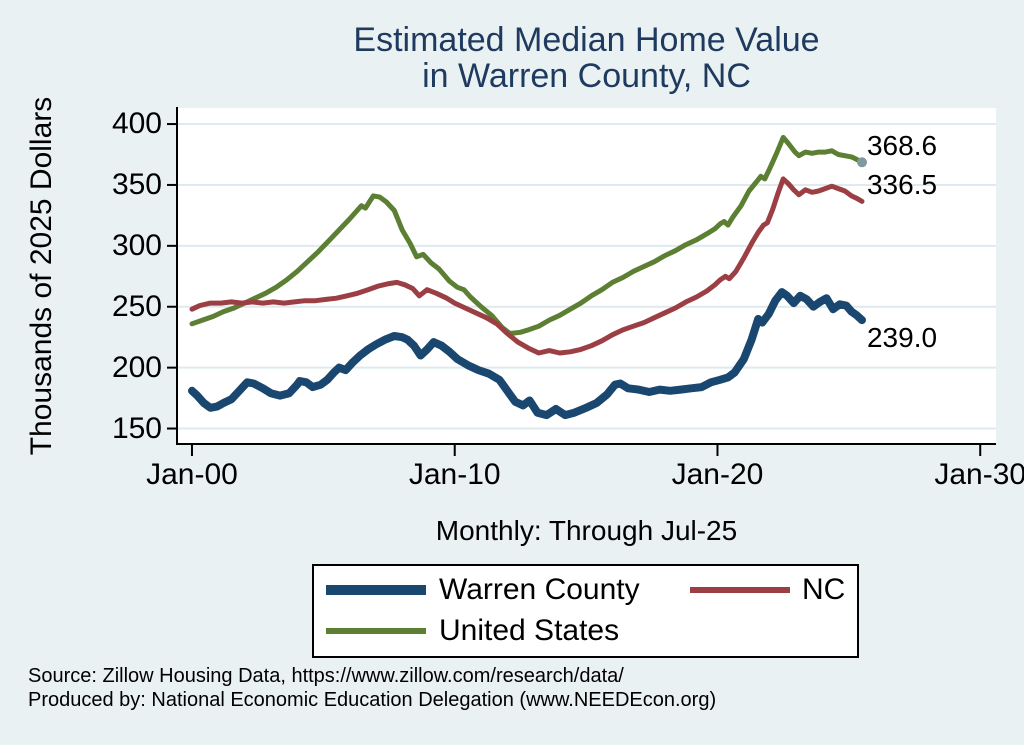 The height and width of the screenshot is (745, 1024). Describe the element at coordinates (979, 474) in the screenshot. I see `x-tick-label: Jan-30` at that location.